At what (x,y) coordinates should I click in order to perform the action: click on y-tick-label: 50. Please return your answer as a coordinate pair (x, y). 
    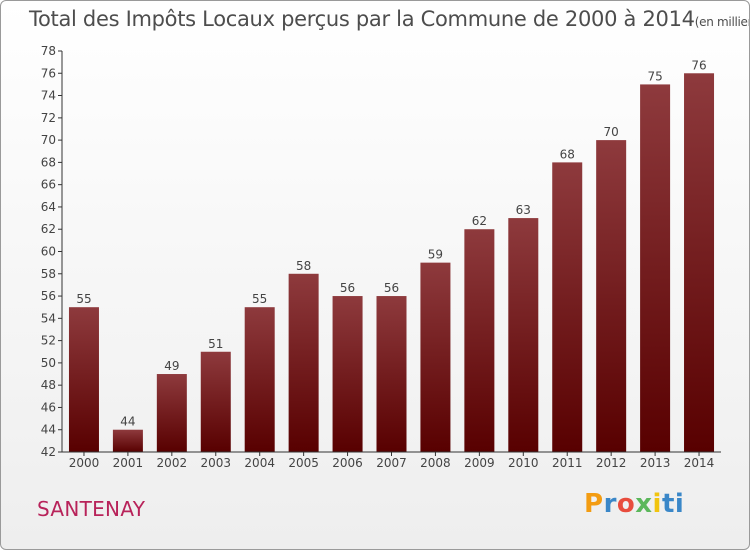
    Looking at the image, I should click on (48, 363).